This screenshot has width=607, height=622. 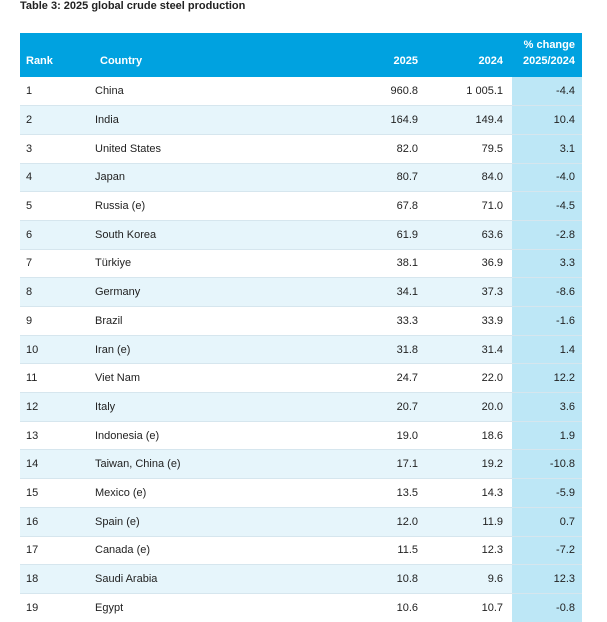 I want to click on change-cell: -10.8, so click(x=547, y=464).